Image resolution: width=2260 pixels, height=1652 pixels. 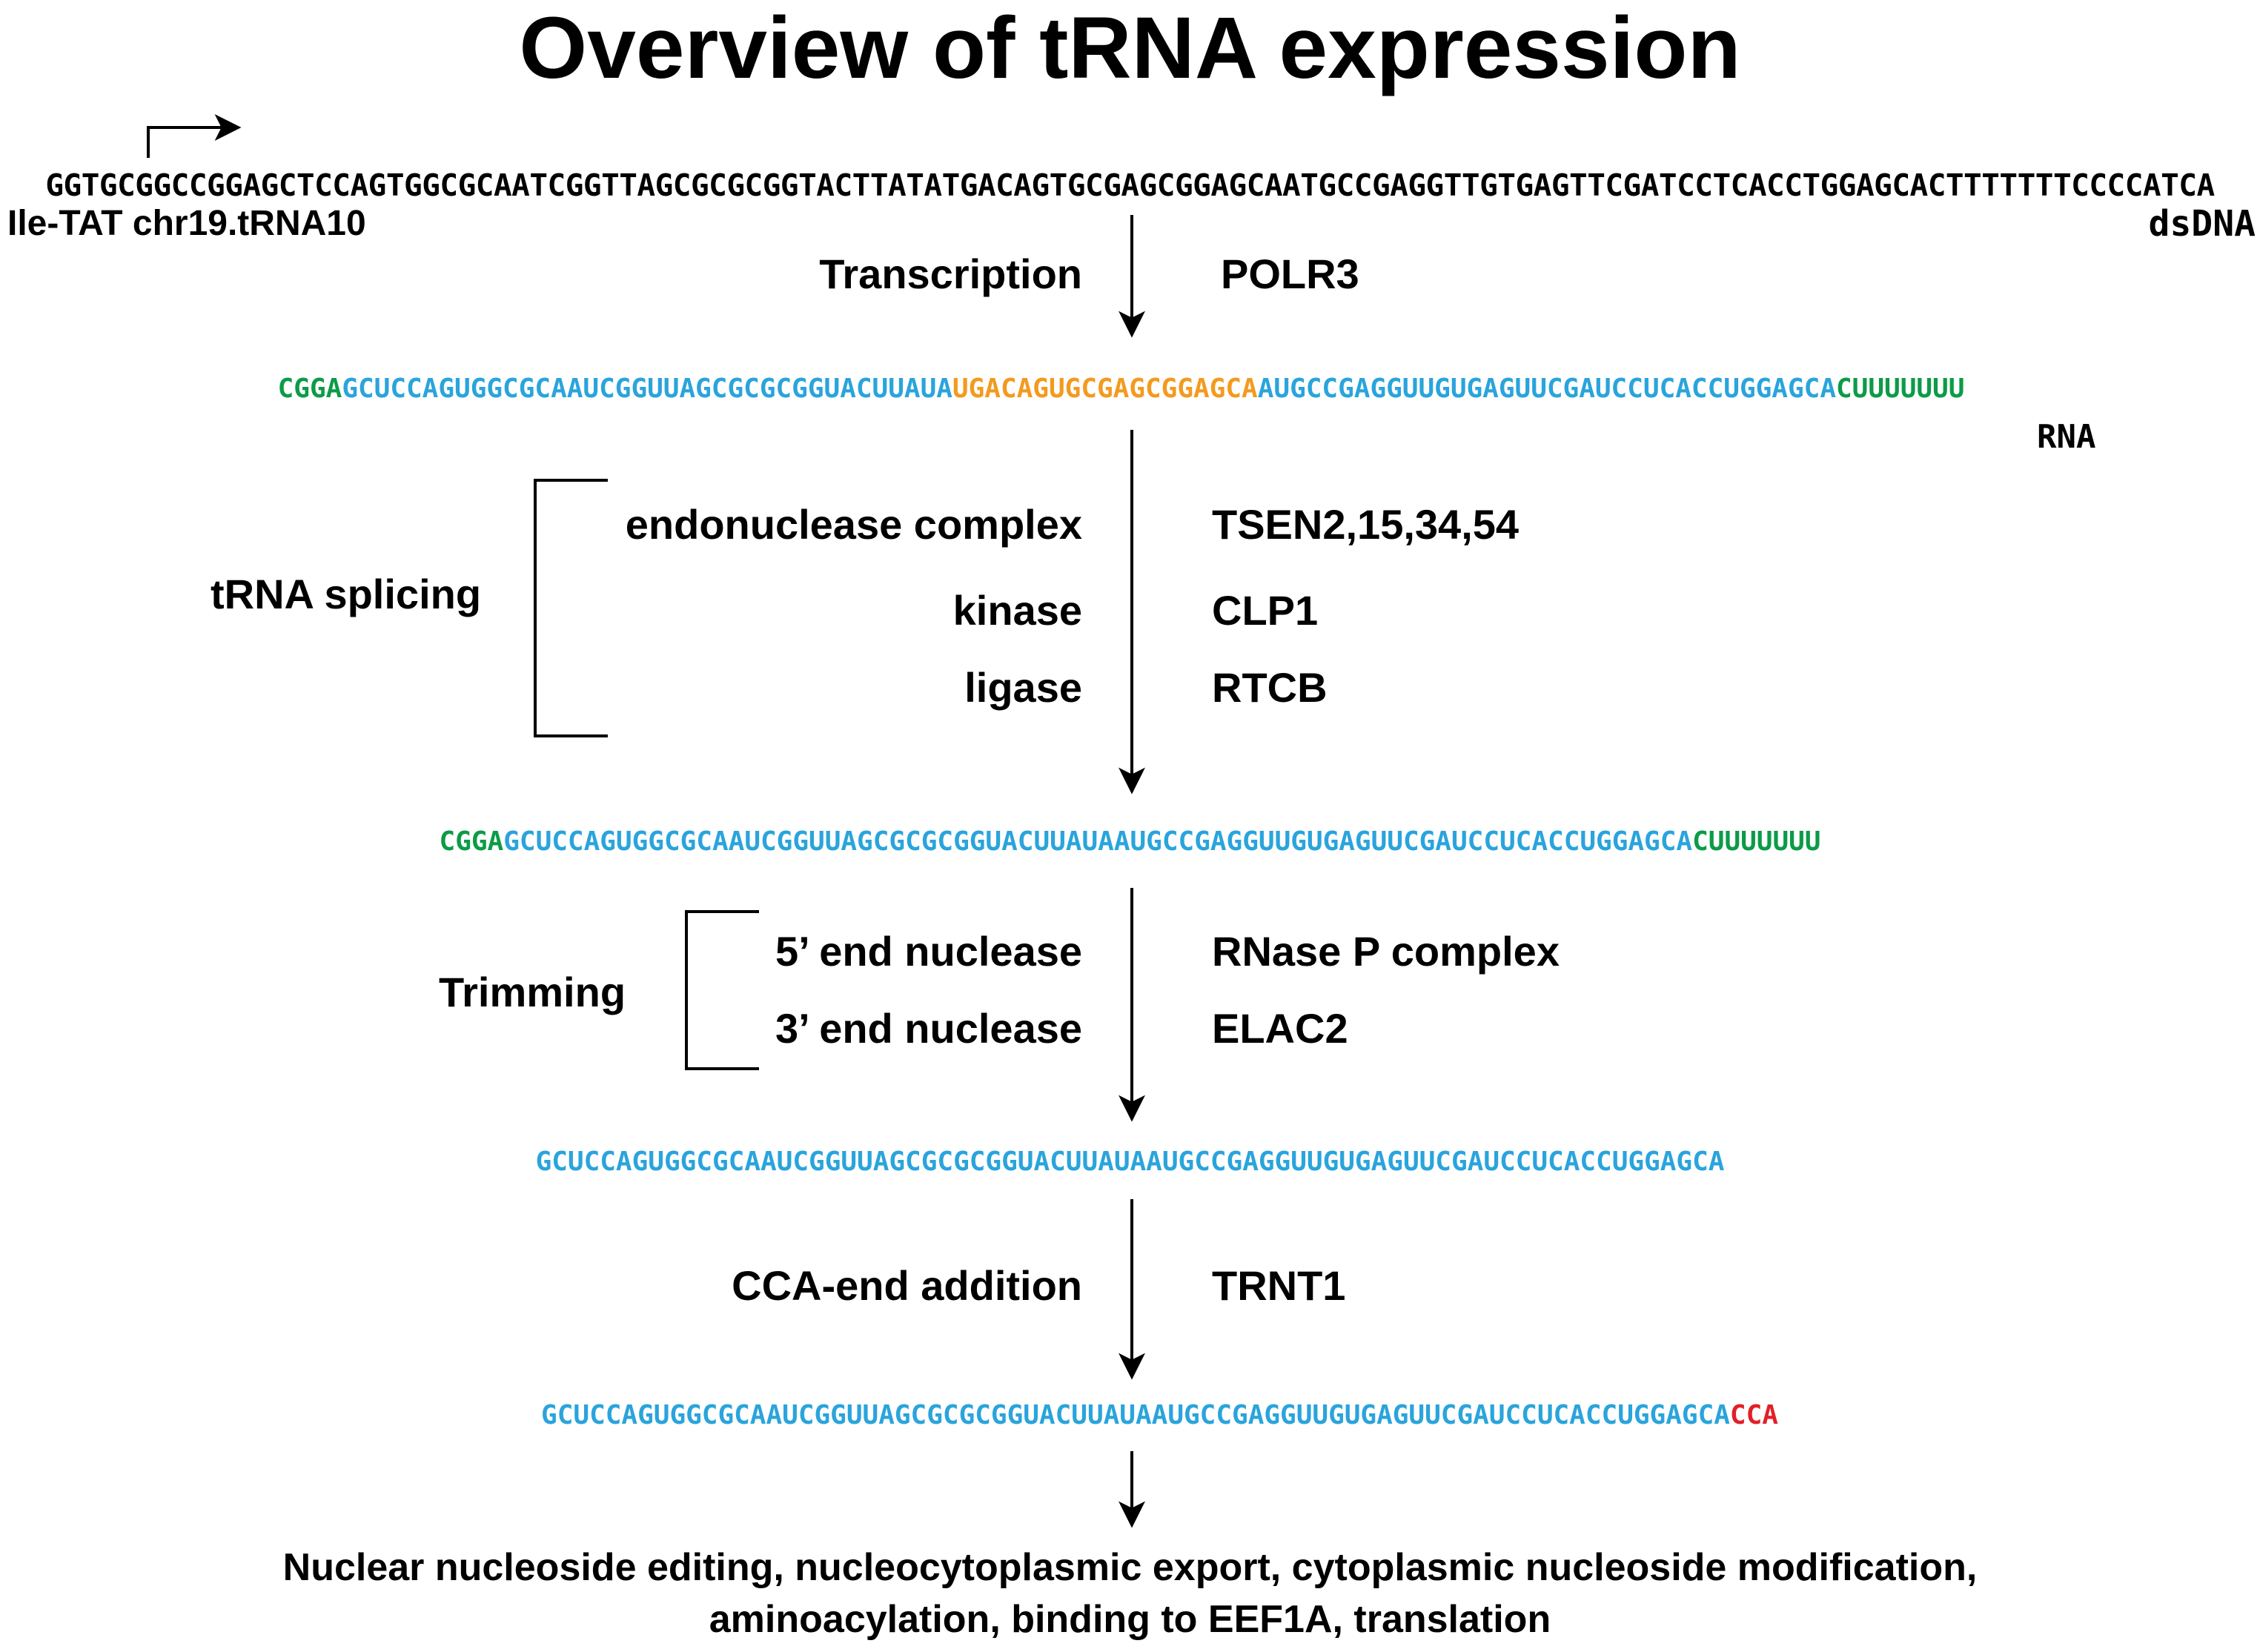 What do you see at coordinates (1266, 610) in the screenshot?
I see `enzyme-clp1: CLP1` at bounding box center [1266, 610].